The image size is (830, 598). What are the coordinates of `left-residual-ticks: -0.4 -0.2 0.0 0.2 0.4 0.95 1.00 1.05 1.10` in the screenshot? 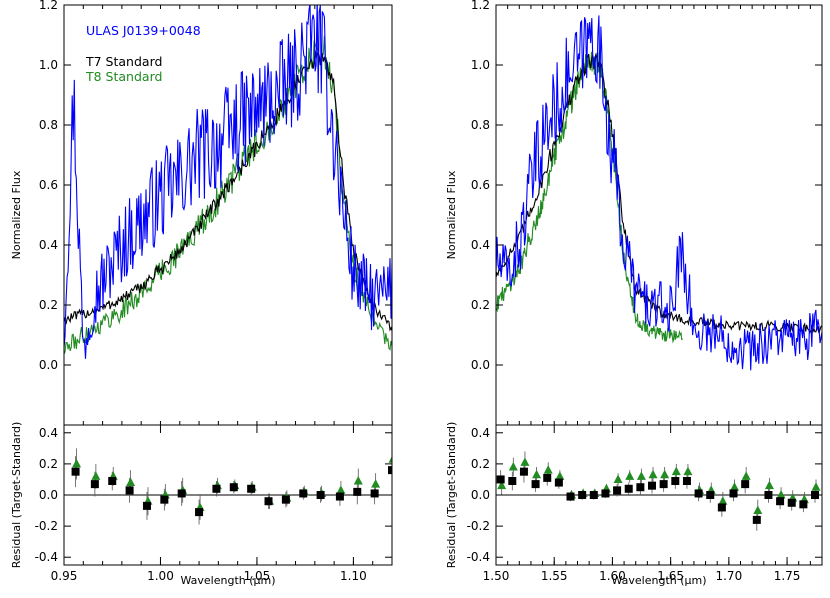 It's located at (214, 504).